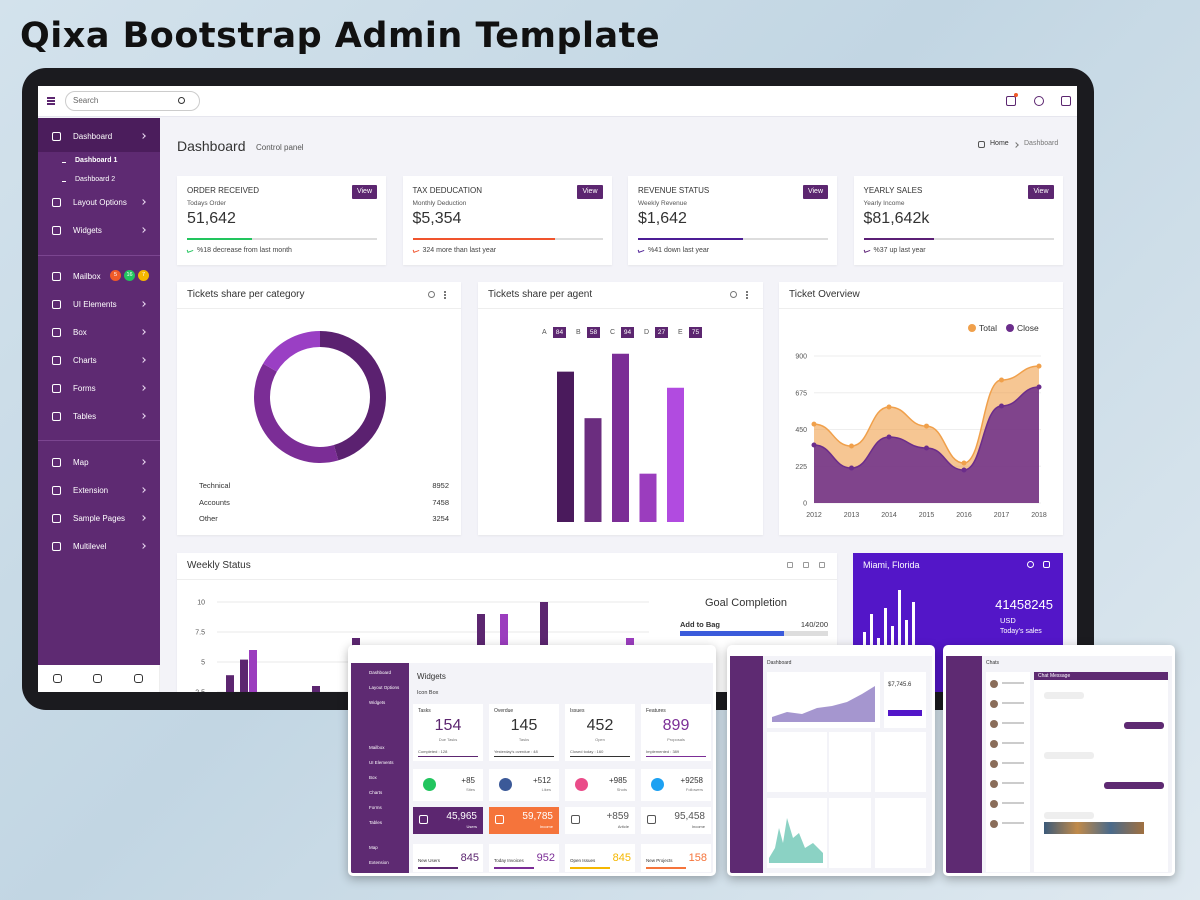 The height and width of the screenshot is (900, 1200). I want to click on section-title: Icon Box, so click(428, 693).